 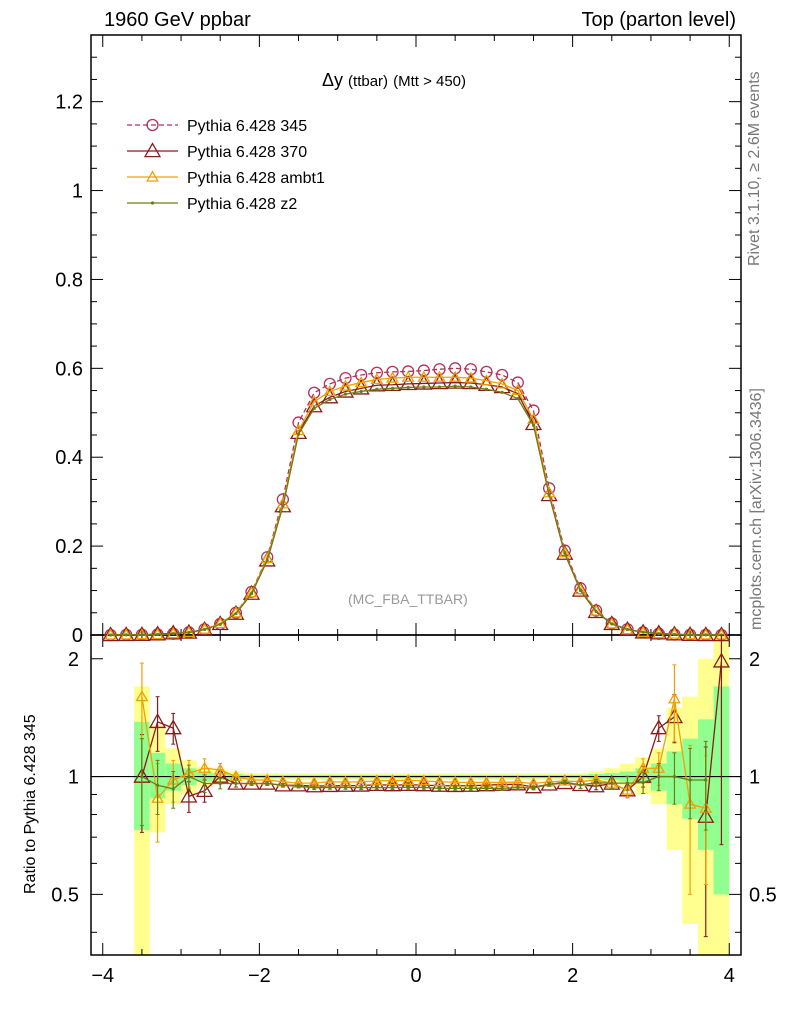 What do you see at coordinates (152, 125) in the screenshot?
I see `legend-marker` at bounding box center [152, 125].